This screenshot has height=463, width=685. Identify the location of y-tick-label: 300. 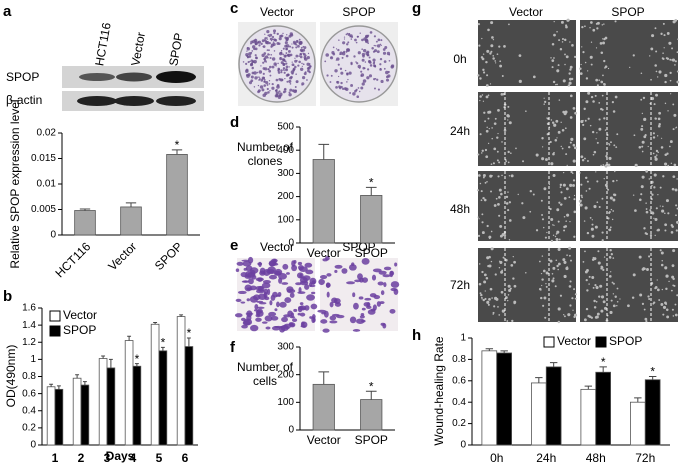
(285, 173).